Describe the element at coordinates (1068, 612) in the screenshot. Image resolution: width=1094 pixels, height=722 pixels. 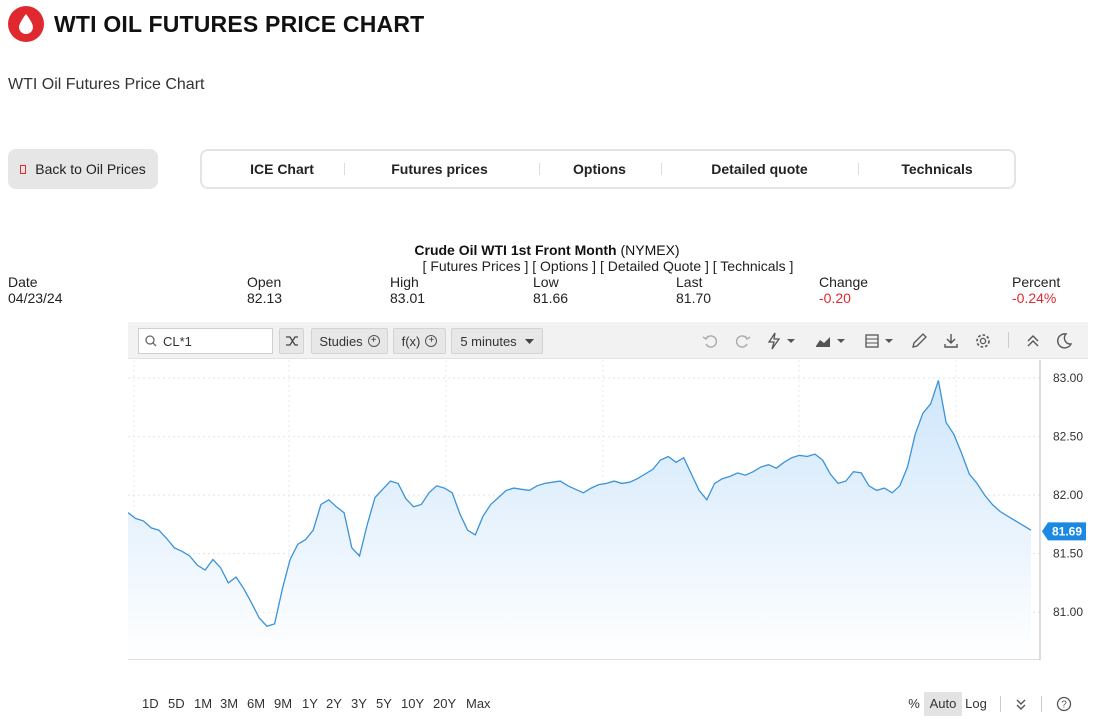
I see `y-tick-label: 81.00` at that location.